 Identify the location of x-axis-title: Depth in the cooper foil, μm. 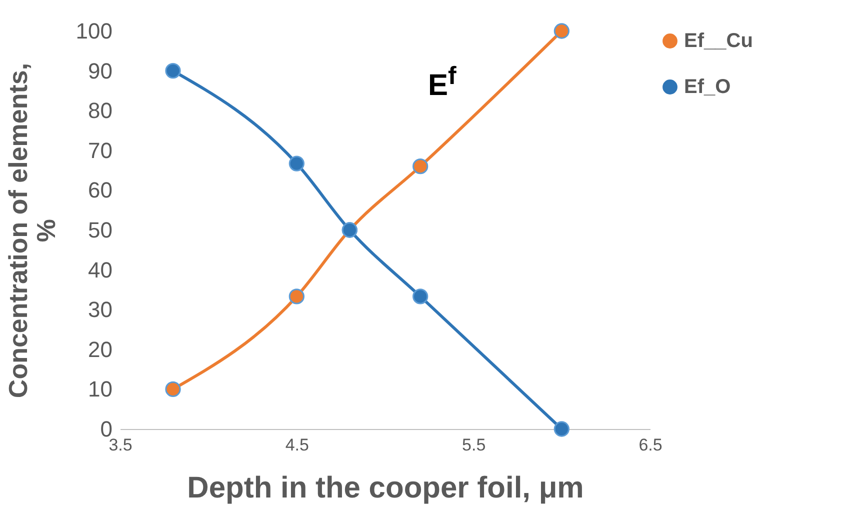
(385, 488).